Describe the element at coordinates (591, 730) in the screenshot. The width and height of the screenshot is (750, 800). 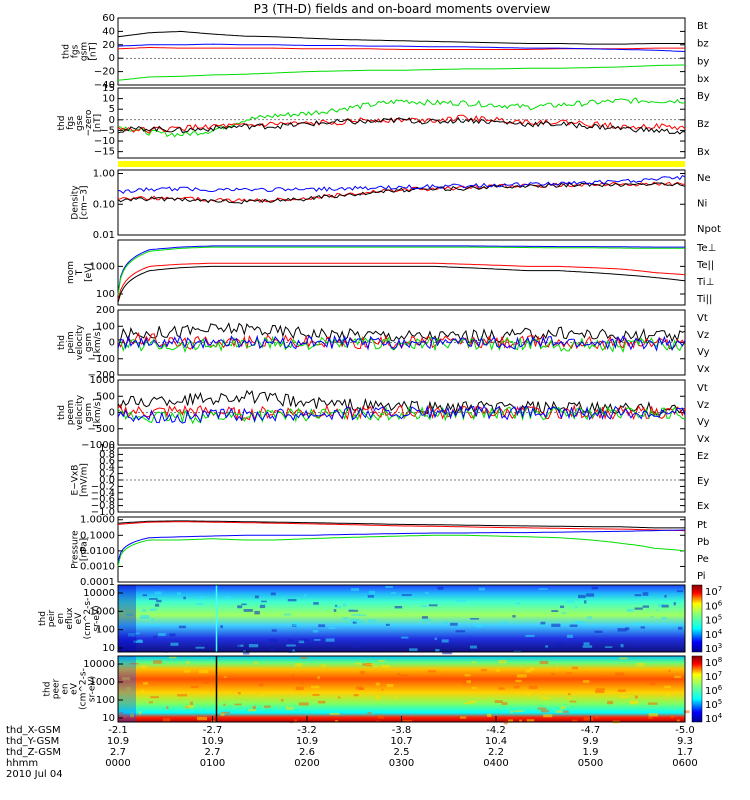
I see `time-row-value: -4.7` at that location.